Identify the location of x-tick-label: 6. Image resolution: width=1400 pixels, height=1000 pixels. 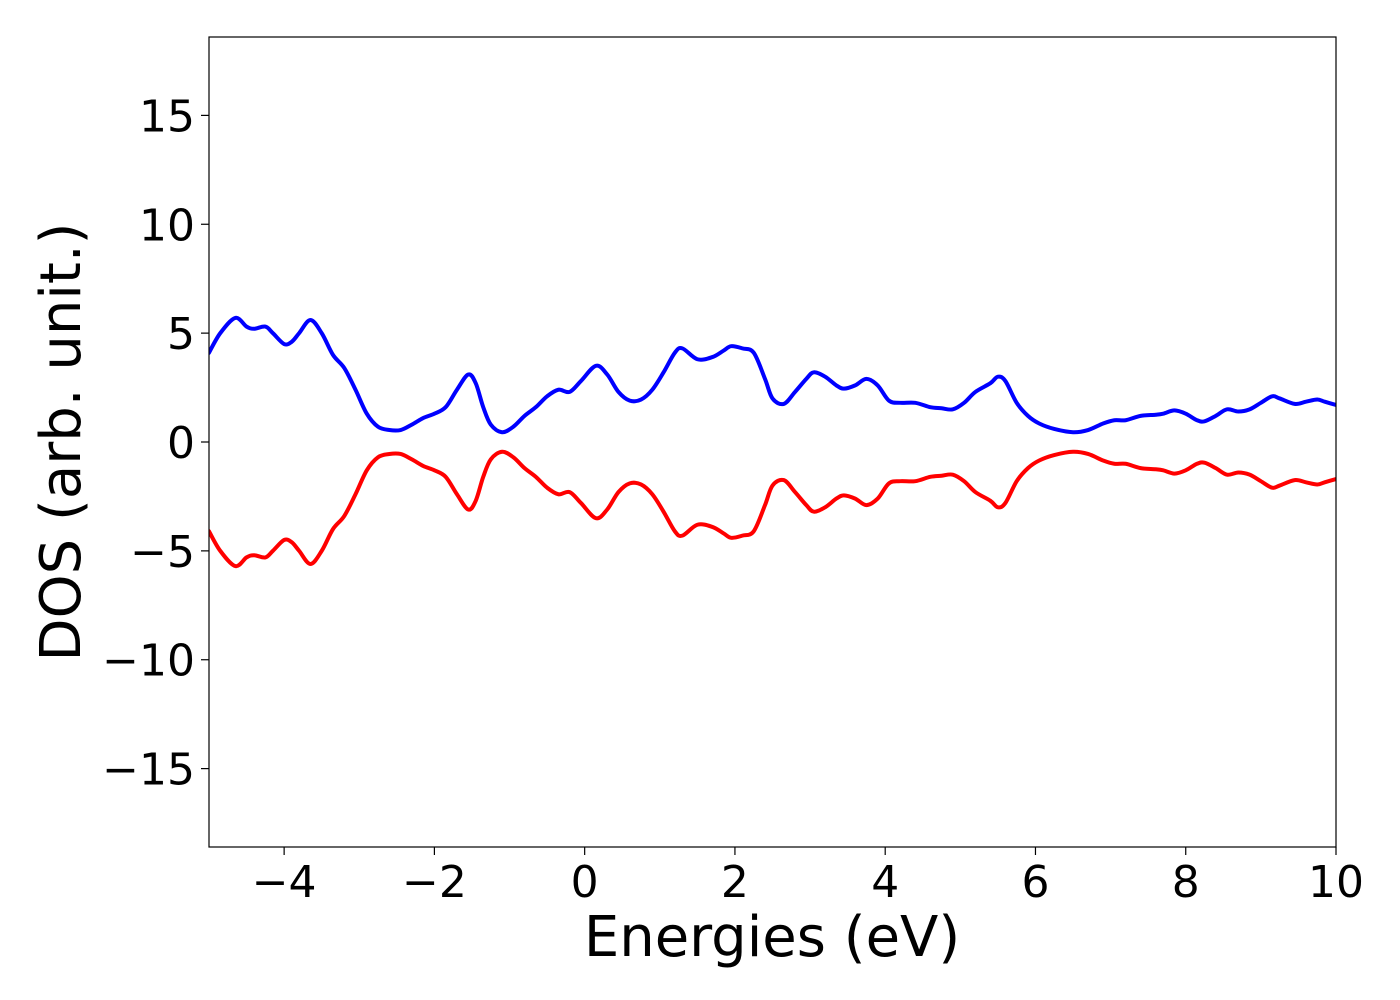
(1035, 882).